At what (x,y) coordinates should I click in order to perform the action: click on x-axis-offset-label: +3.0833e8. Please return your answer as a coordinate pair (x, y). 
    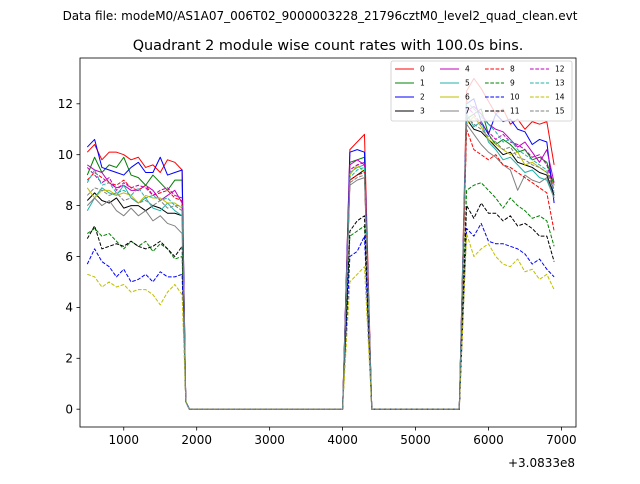
    Looking at the image, I should click on (541, 463).